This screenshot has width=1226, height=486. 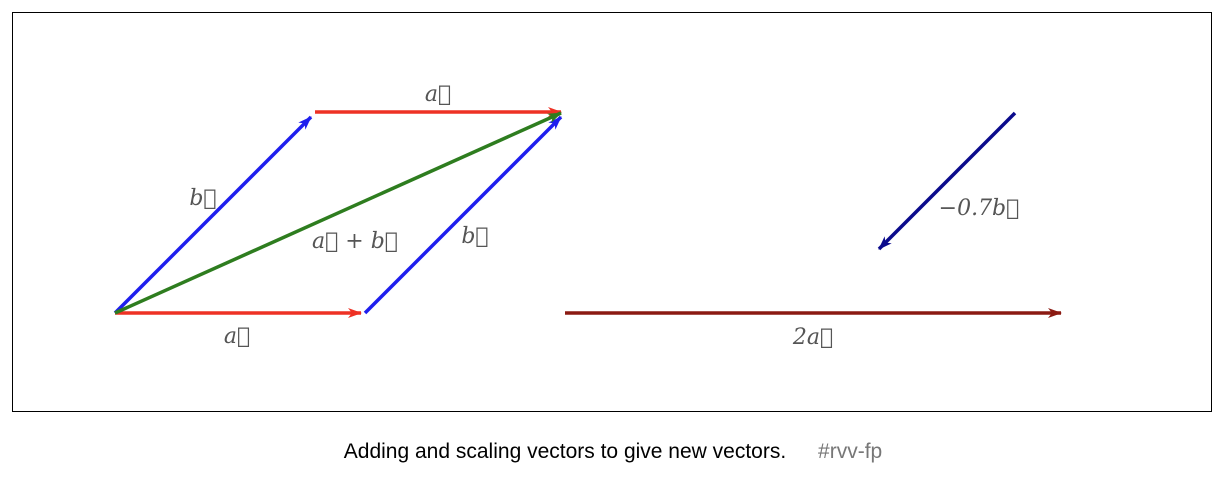 What do you see at coordinates (474, 236) in the screenshot?
I see `label-b-right: b⃗` at bounding box center [474, 236].